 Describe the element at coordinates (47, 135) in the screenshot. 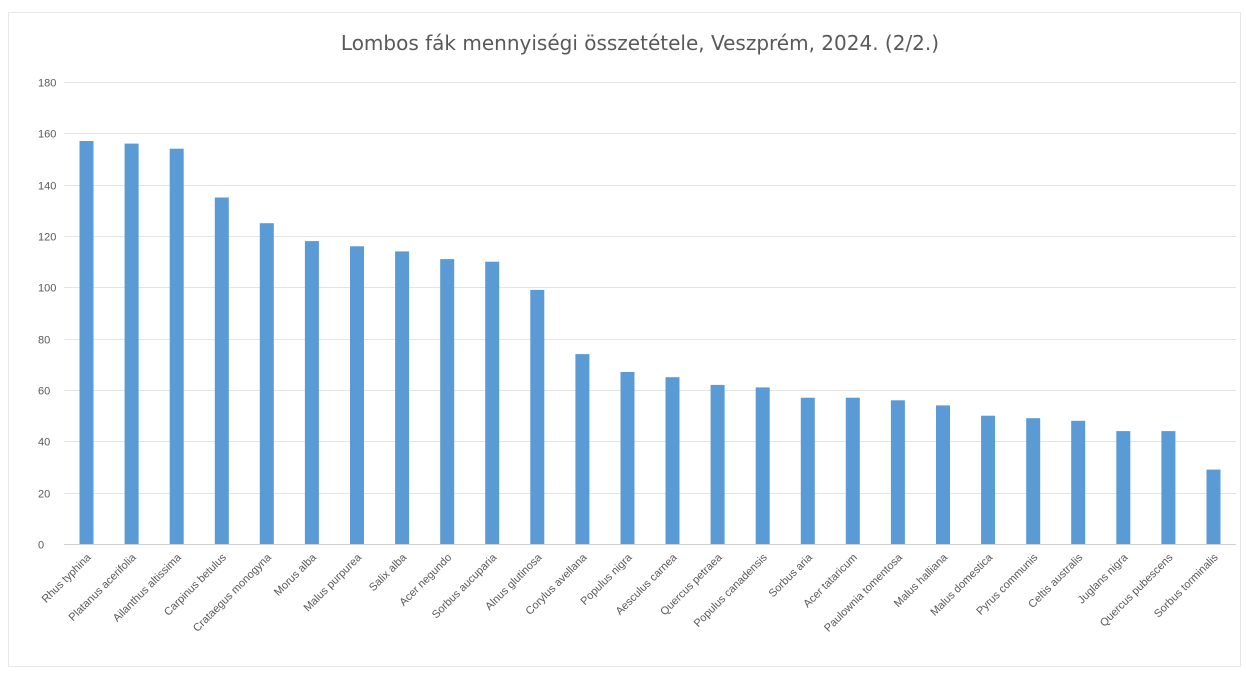

I see `y-tick-label: 160` at that location.